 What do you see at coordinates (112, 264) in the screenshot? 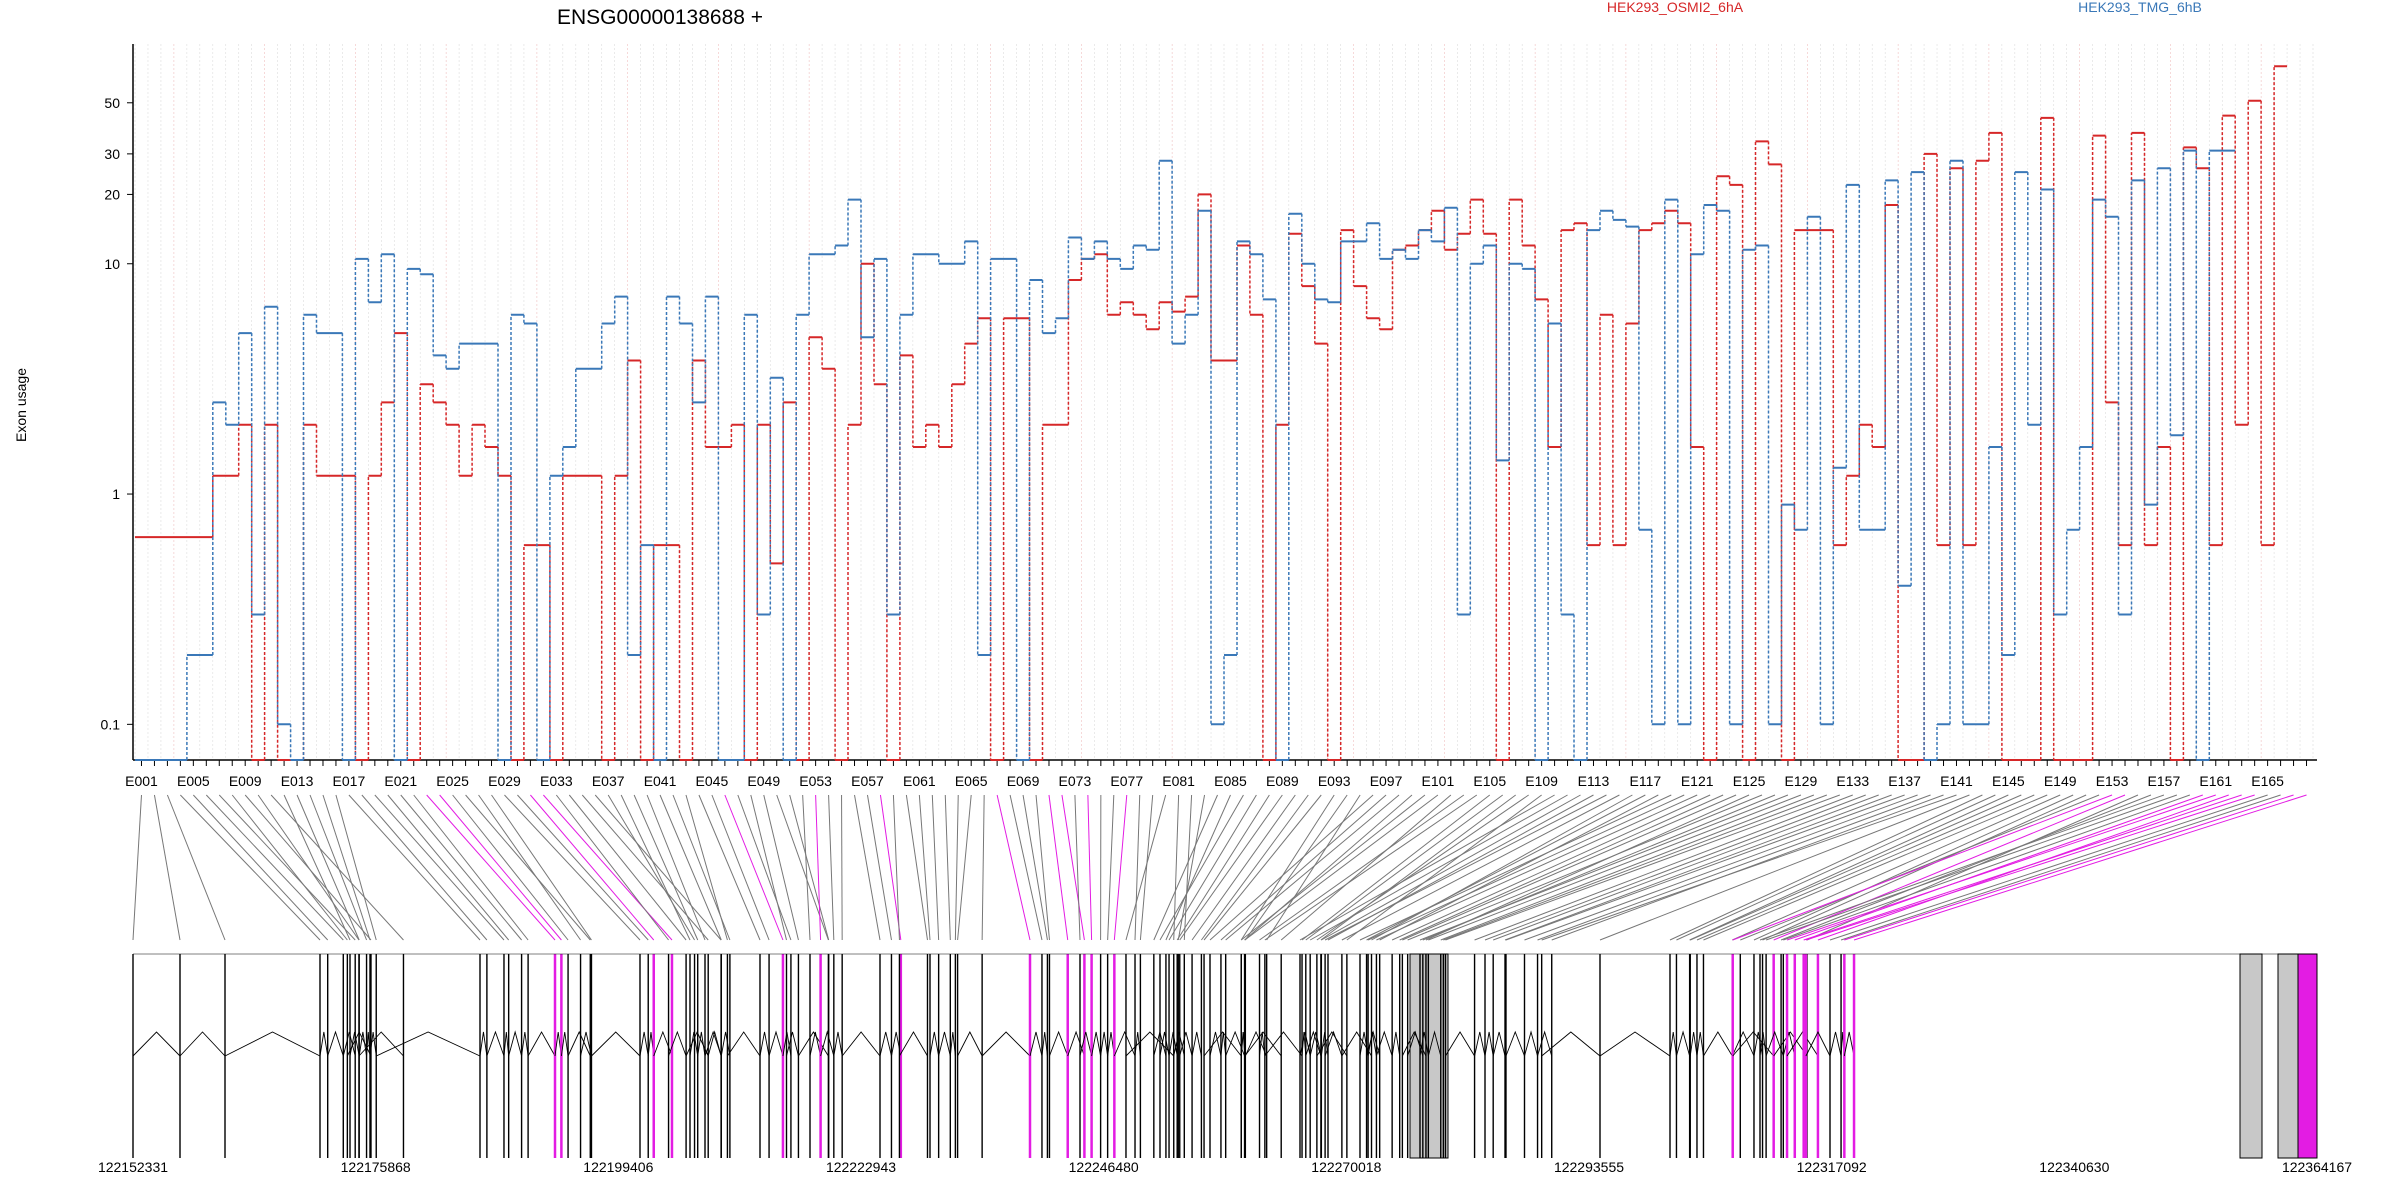
I see `y-tick-label: 10` at bounding box center [112, 264].